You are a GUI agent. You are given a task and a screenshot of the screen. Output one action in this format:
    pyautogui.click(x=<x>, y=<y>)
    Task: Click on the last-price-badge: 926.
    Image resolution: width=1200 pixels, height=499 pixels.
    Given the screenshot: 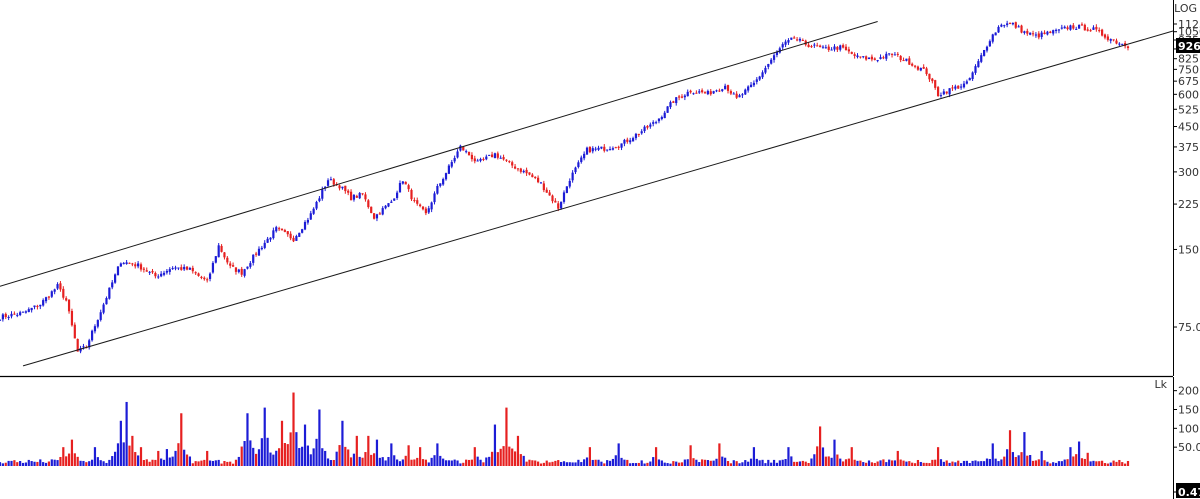 What is the action you would take?
    pyautogui.click(x=1188, y=45)
    